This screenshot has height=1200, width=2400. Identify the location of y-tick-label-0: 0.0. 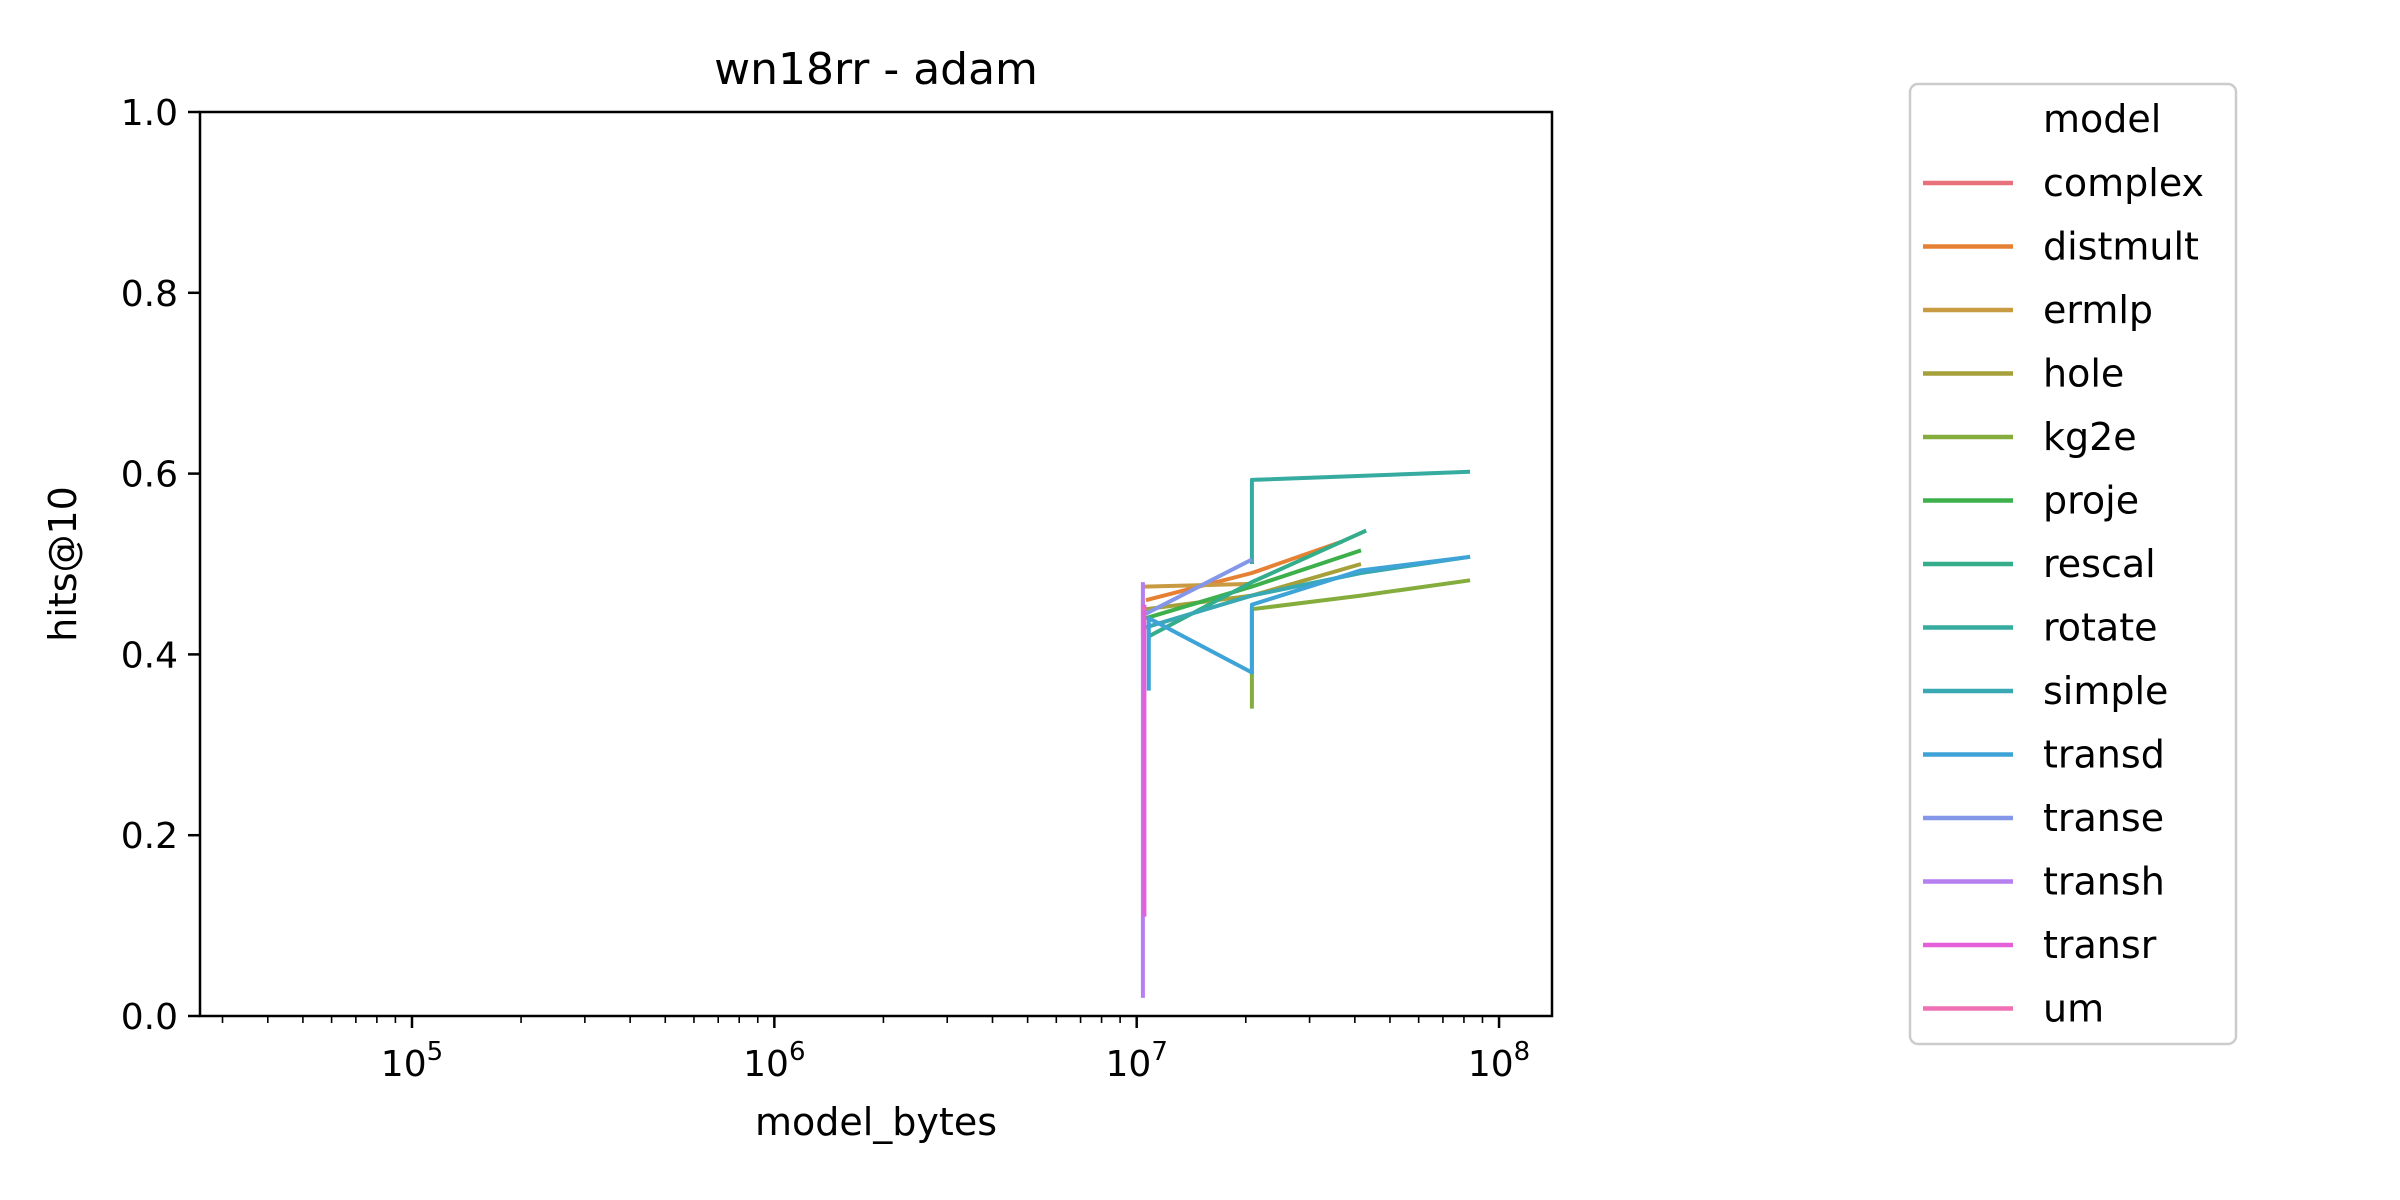
(149, 1017).